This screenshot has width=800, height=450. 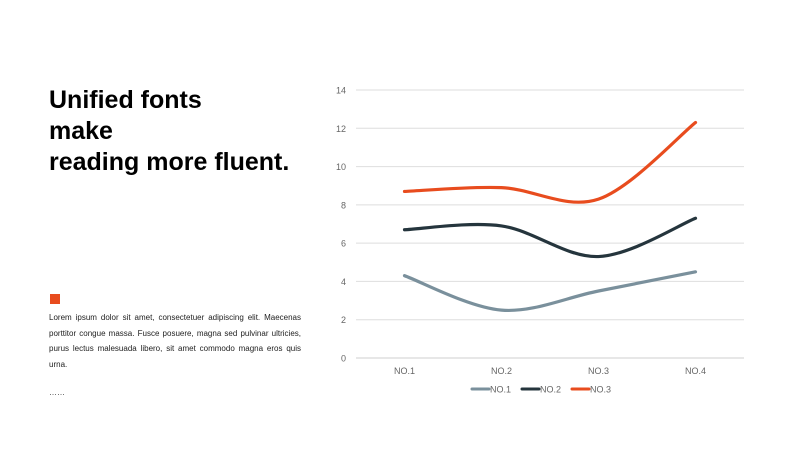 What do you see at coordinates (125, 100) in the screenshot?
I see `title-line-1: Unified fonts` at bounding box center [125, 100].